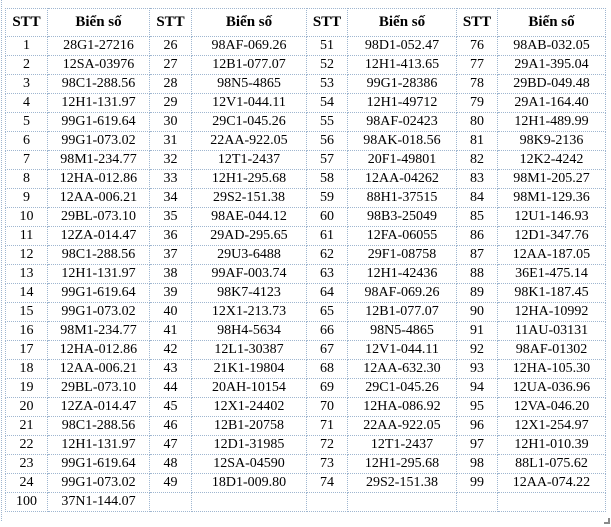  I want to click on plate-cell: 12D1-31985, so click(249, 445).